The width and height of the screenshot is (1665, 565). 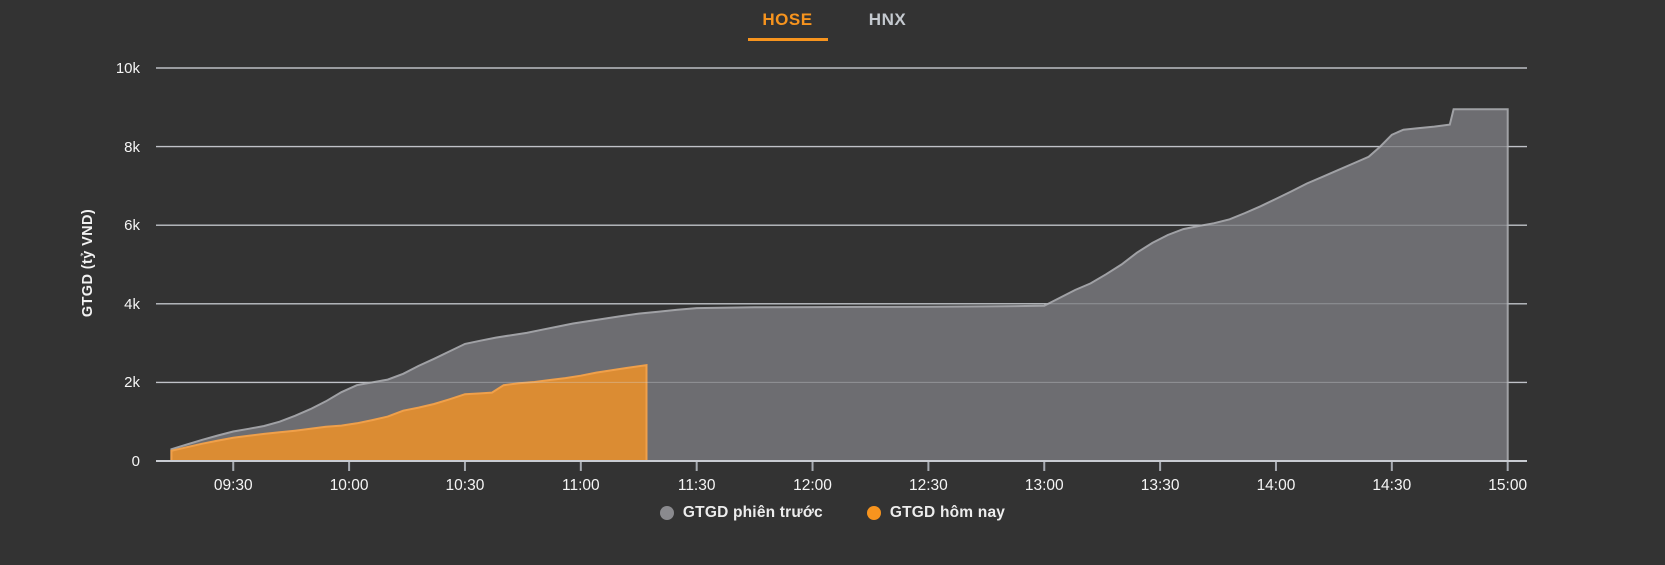 I want to click on tab-hose: HOSE, so click(x=787, y=24).